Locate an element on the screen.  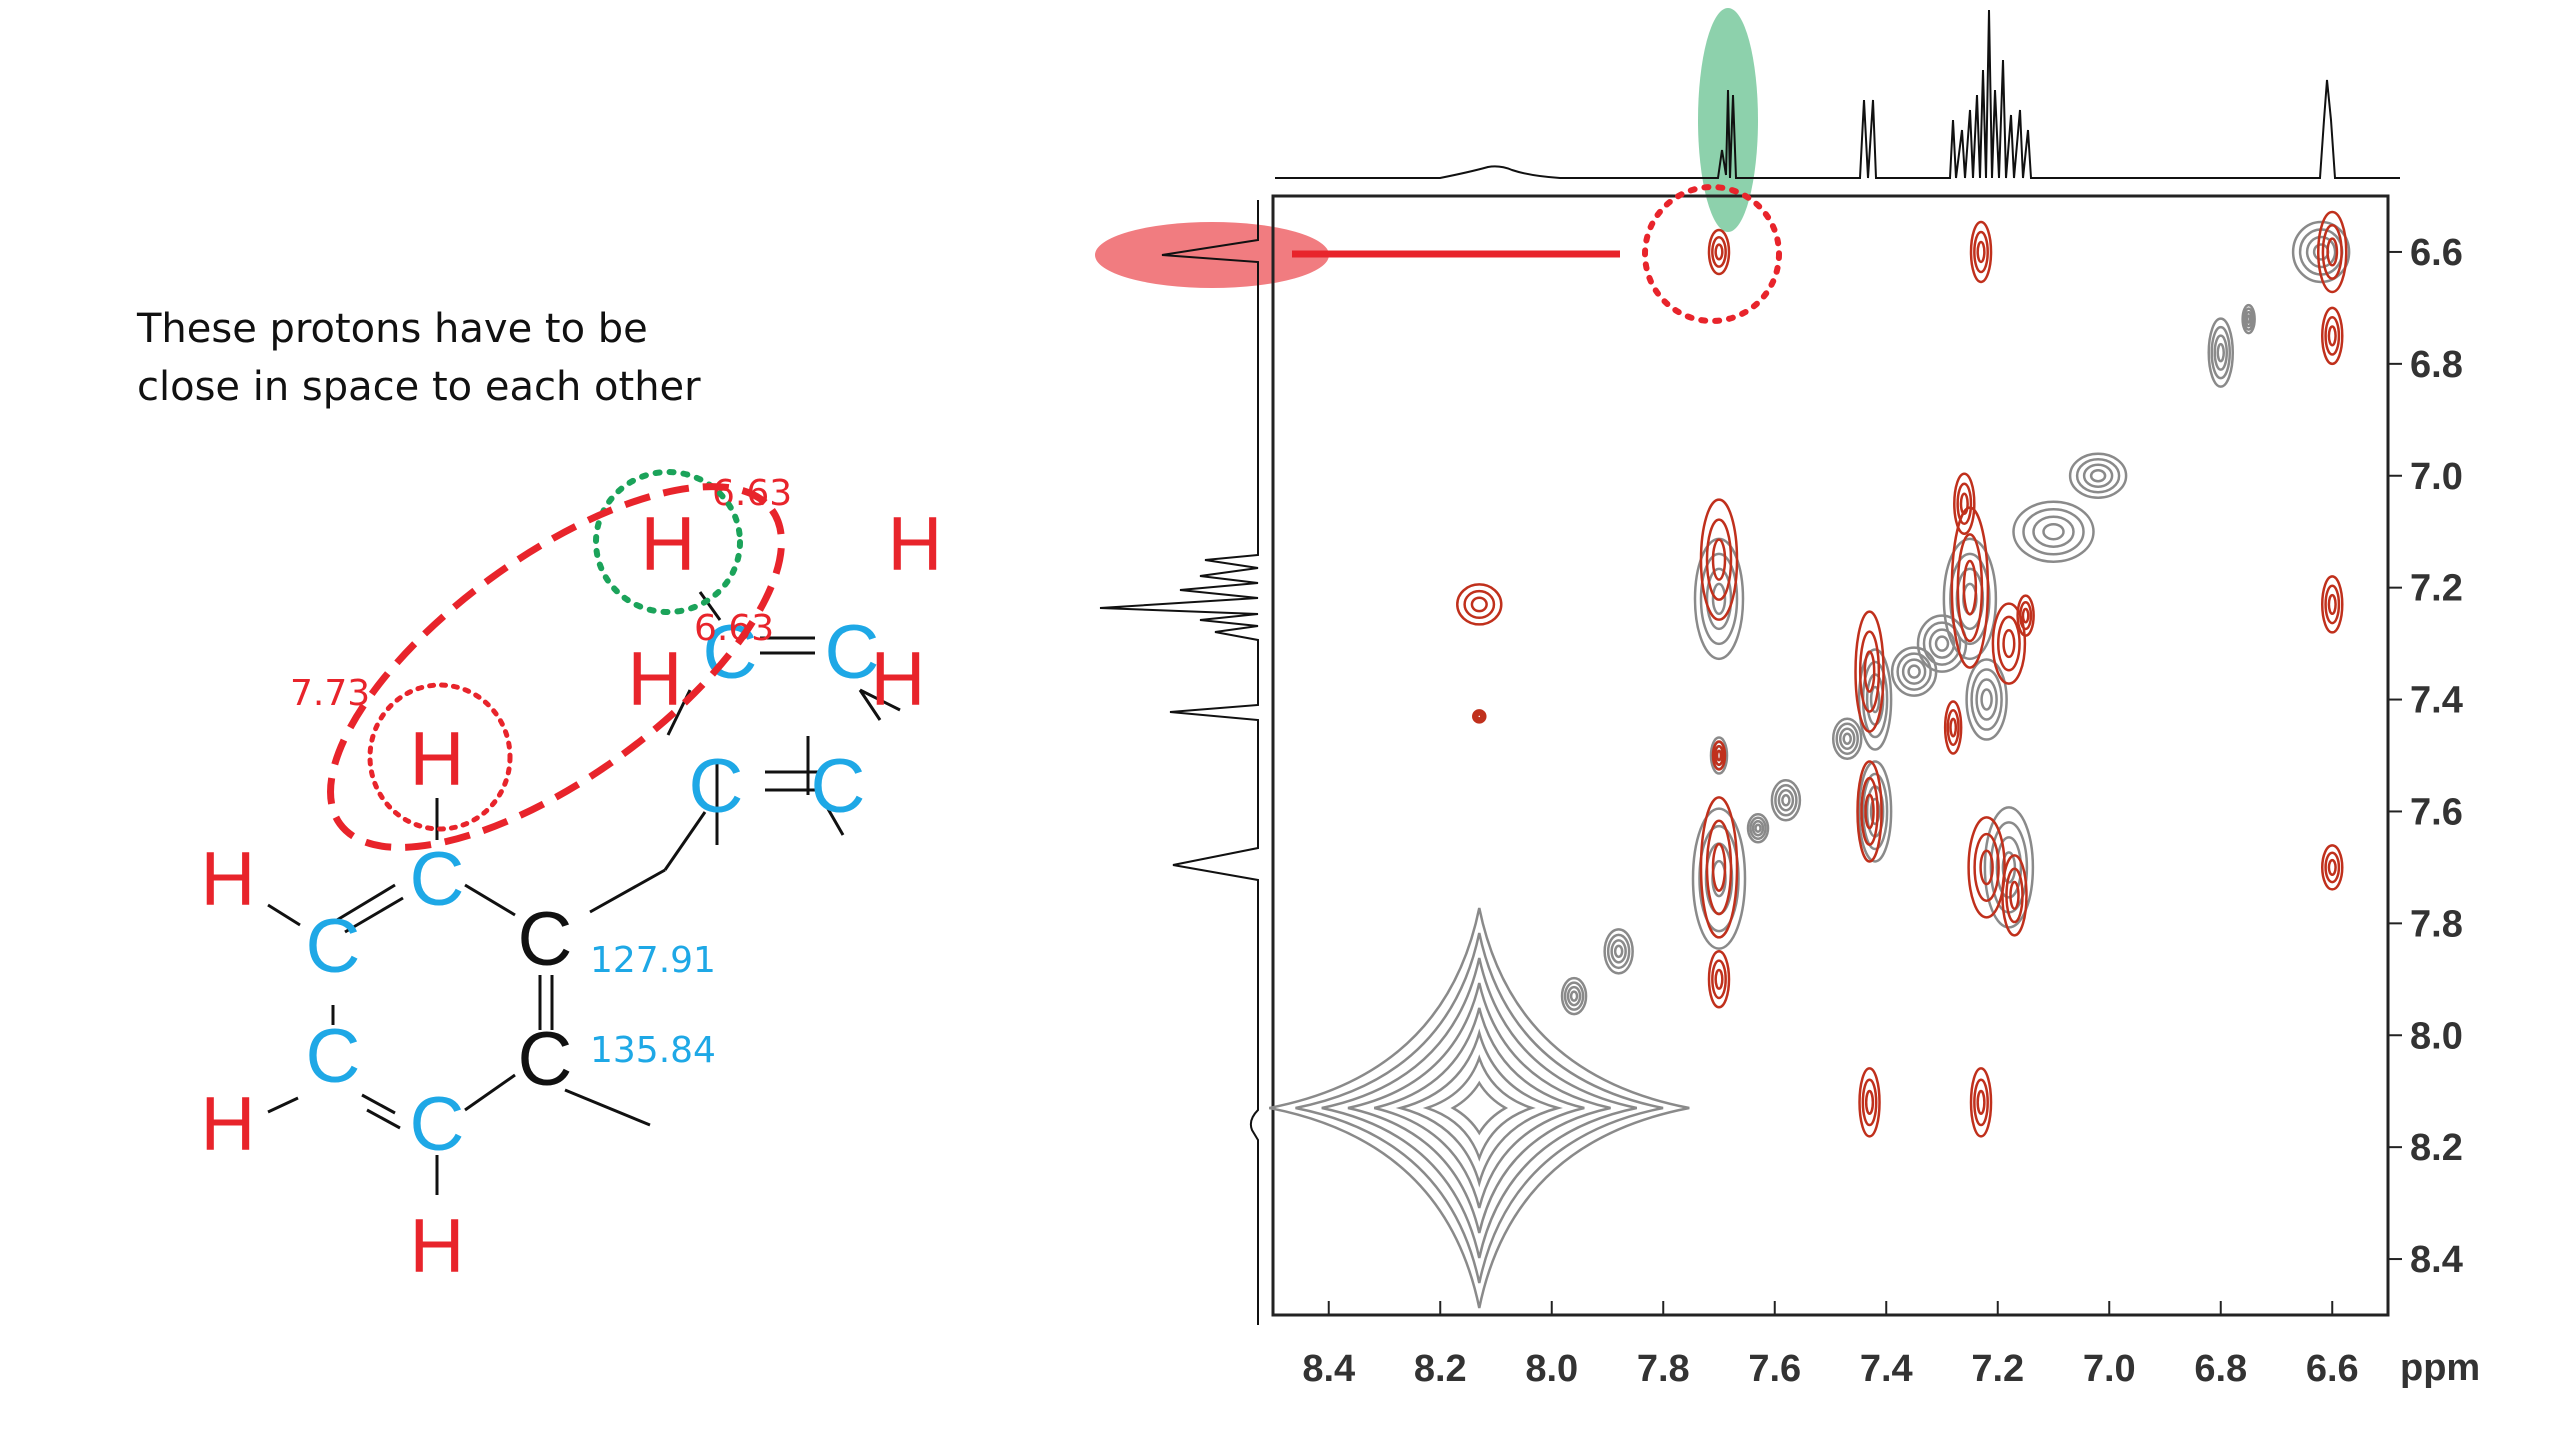
y-tick-label: 6.8 is located at coordinates (2436, 365).